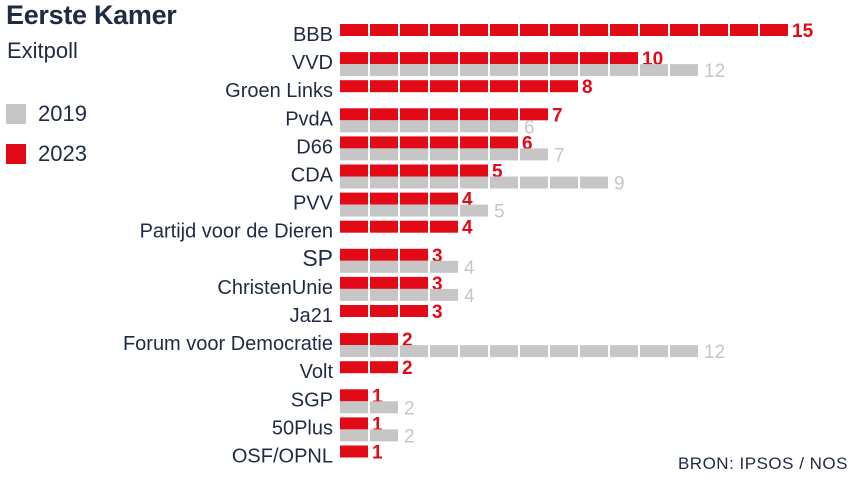  Describe the element at coordinates (317, 372) in the screenshot. I see `category-label-volt: Volt` at that location.